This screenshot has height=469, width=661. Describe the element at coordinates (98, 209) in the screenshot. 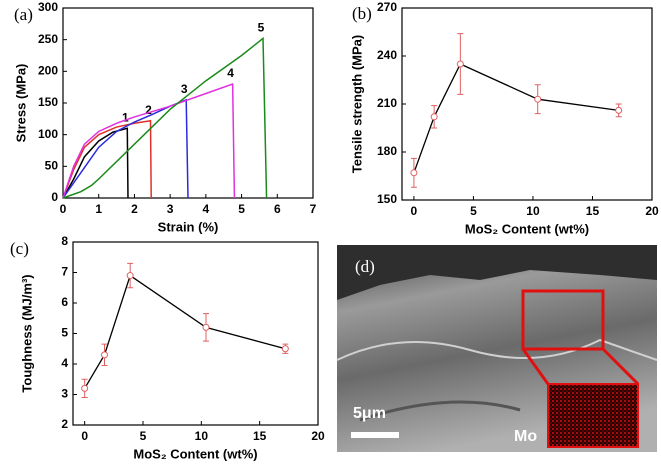

I see `x-tick-label: 1` at that location.